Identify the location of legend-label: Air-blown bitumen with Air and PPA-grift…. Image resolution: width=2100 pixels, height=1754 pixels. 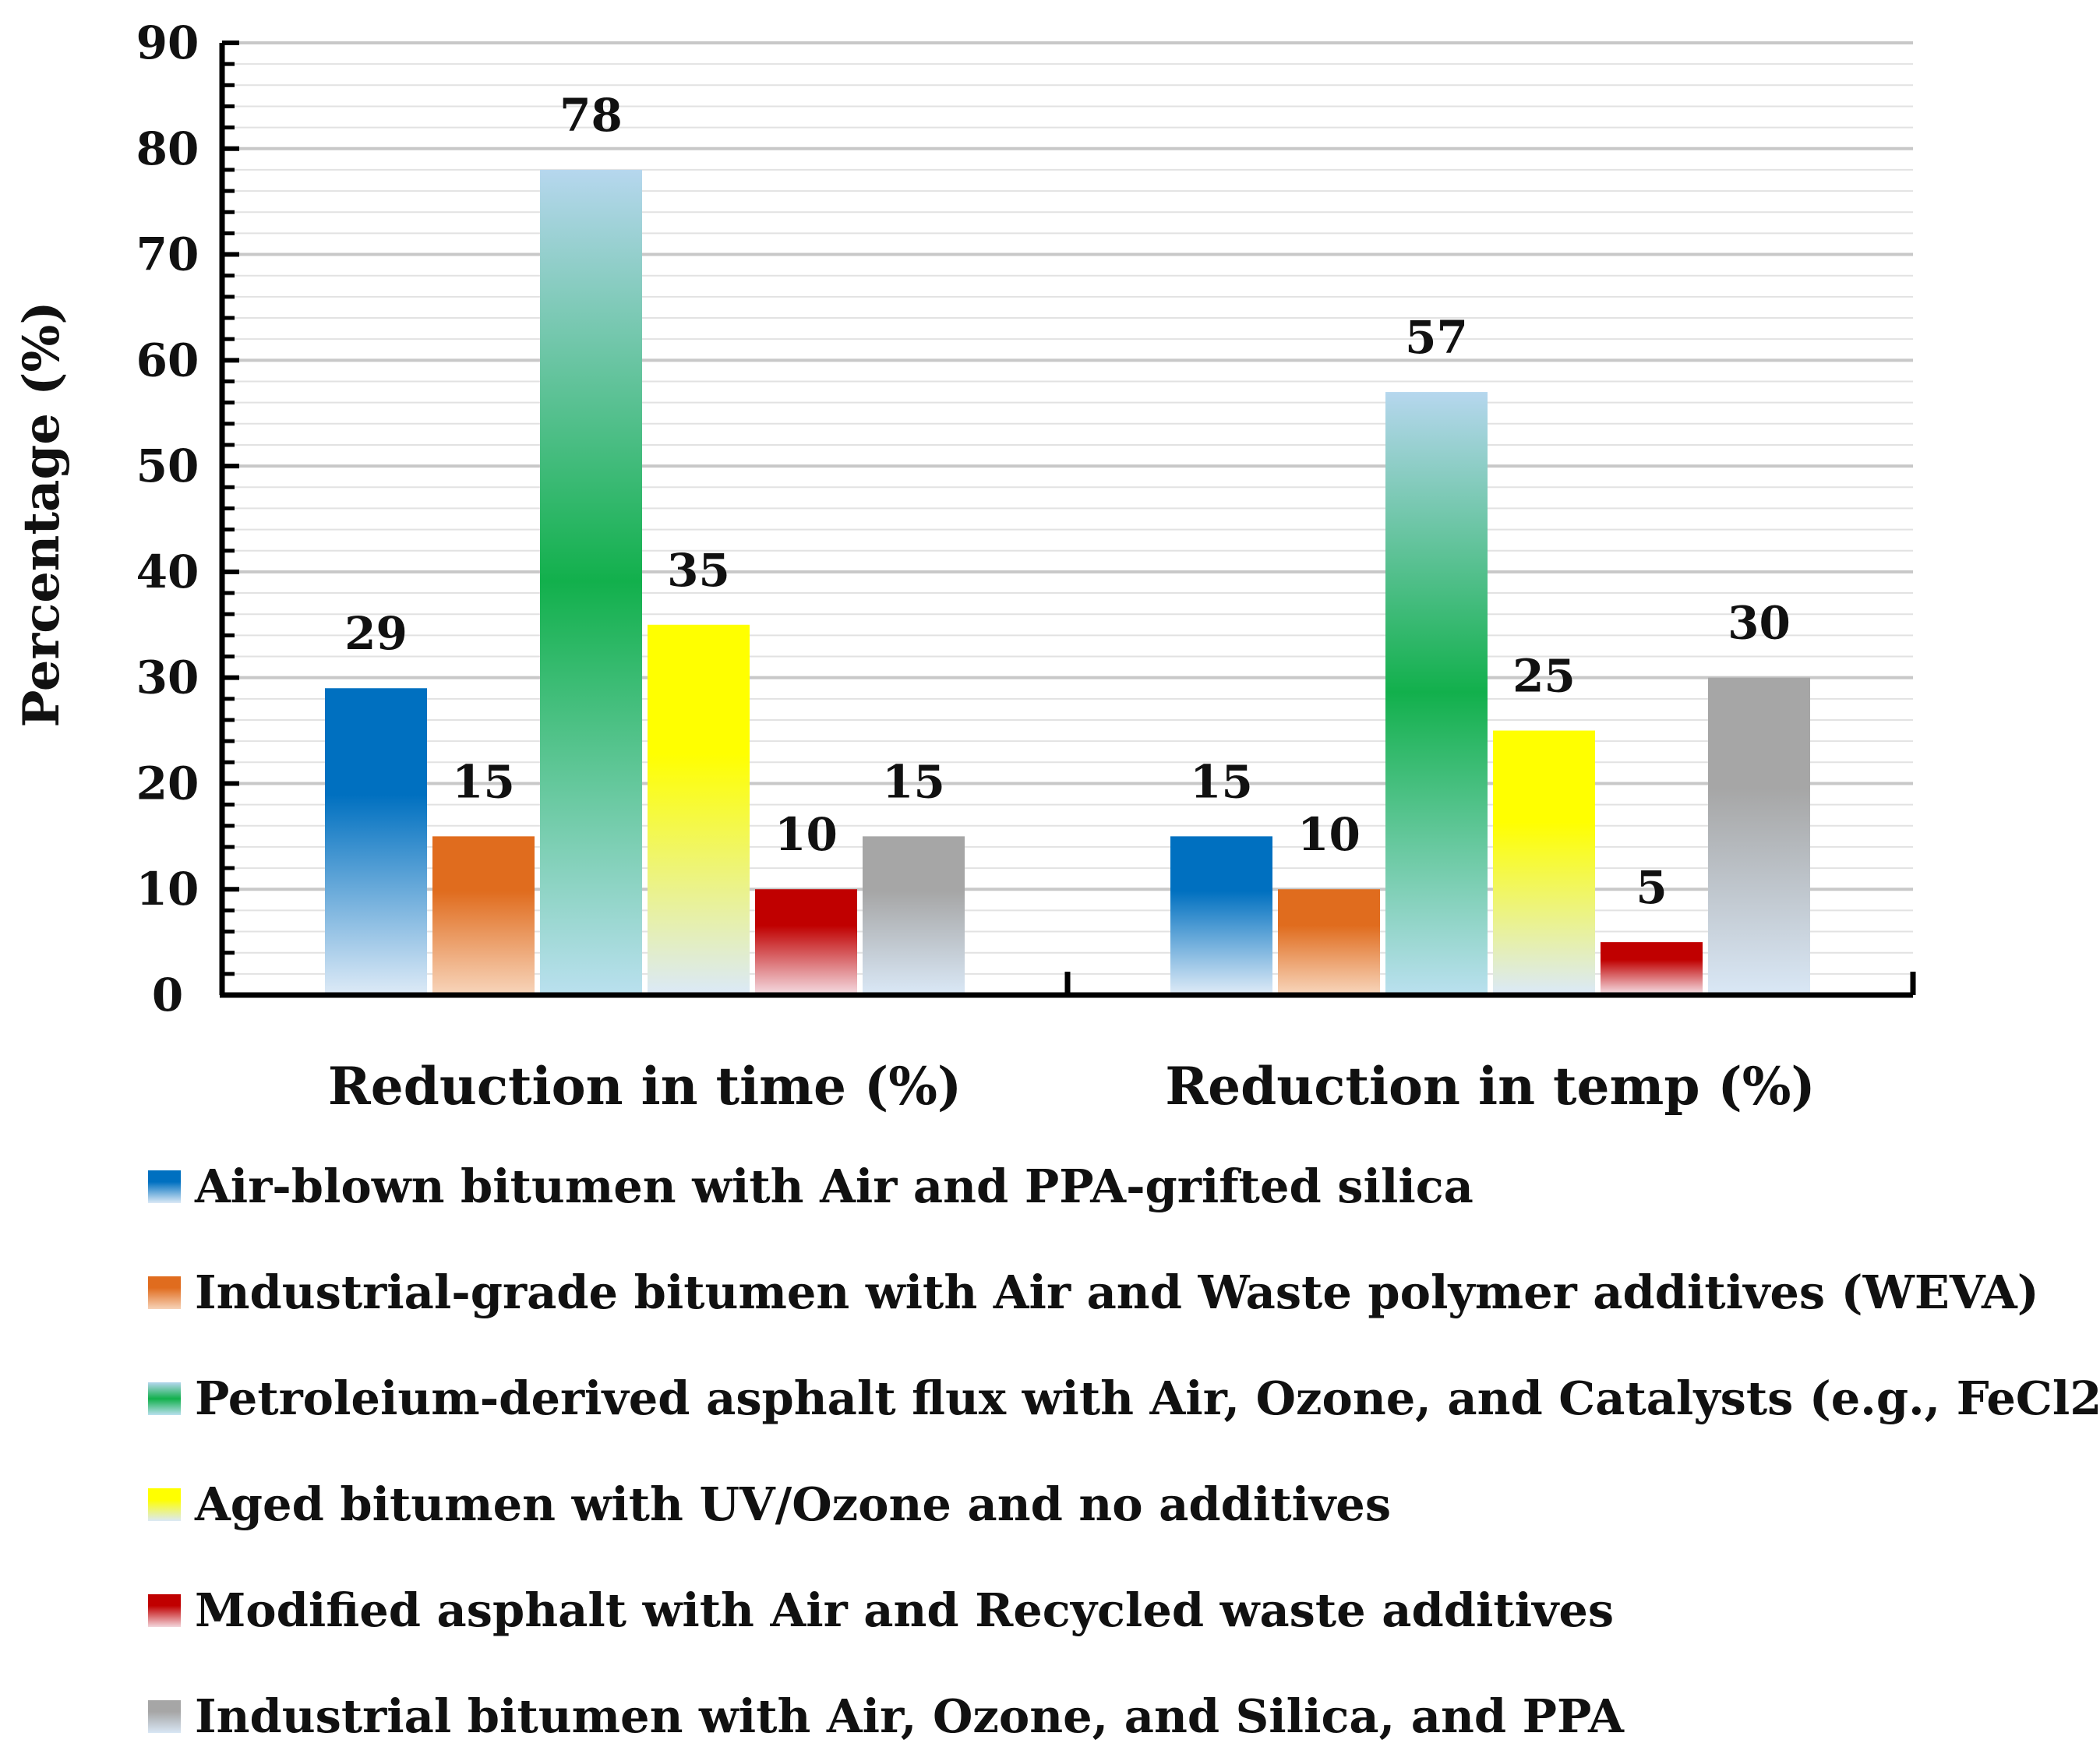
(834, 1186).